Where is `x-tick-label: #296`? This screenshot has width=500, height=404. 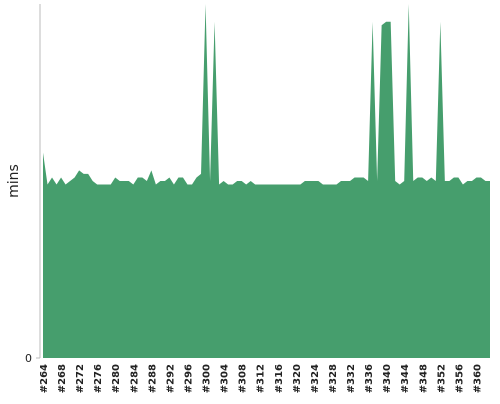
x-tick-label: #296 is located at coordinates (188, 378).